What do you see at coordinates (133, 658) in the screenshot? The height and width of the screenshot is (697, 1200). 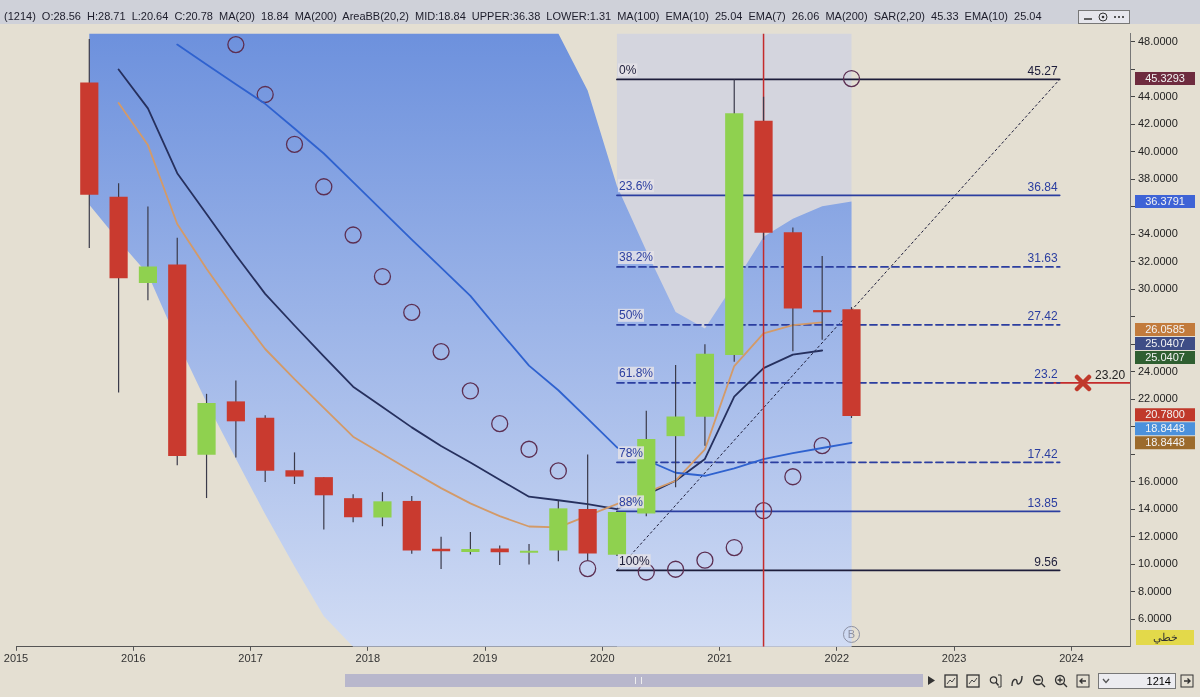 I see `x-tick-label: 2016` at bounding box center [133, 658].